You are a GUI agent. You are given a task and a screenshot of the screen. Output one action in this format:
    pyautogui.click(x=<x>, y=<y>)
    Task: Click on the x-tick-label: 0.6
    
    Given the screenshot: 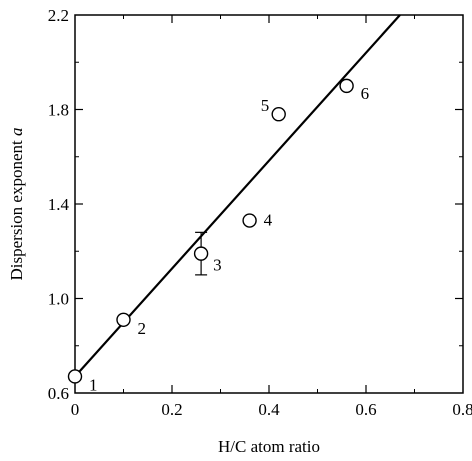 What is the action you would take?
    pyautogui.click(x=365, y=409)
    